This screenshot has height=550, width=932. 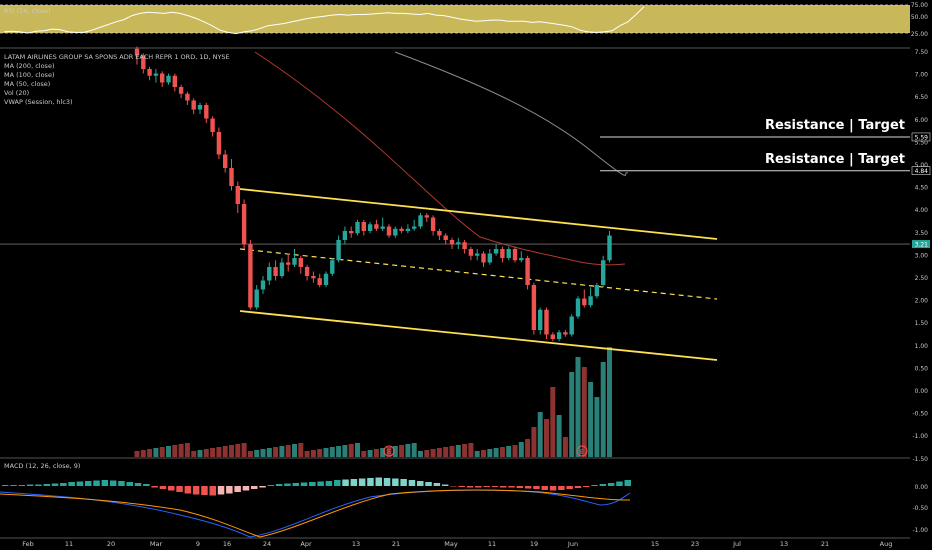 I want to click on x-tick-label: Mar, so click(x=156, y=544).